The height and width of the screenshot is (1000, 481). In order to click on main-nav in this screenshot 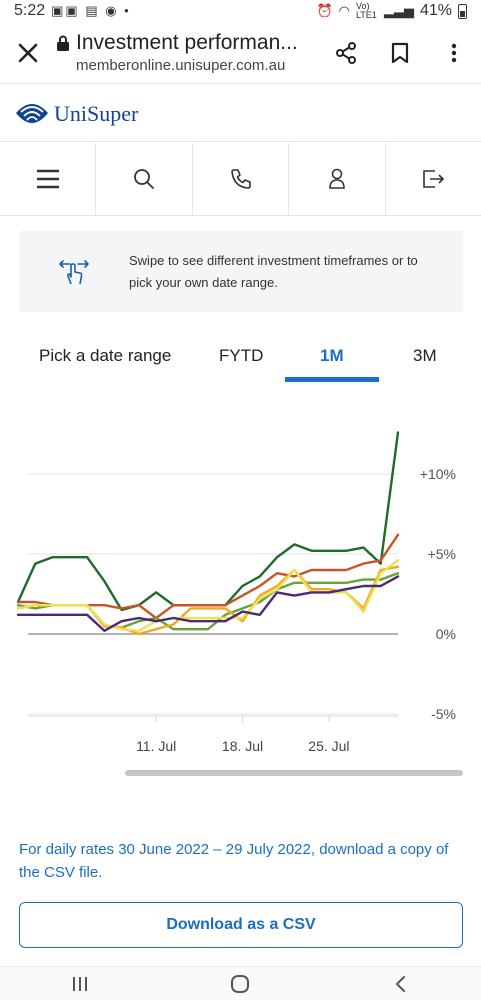, I will do `click(240, 179)`.